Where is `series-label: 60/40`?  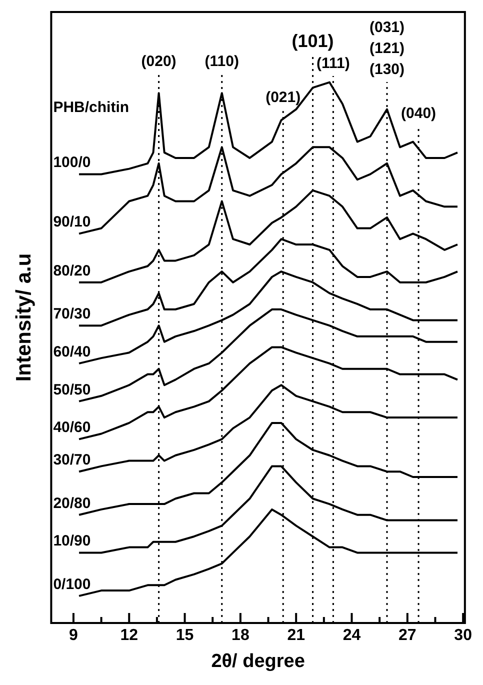
series-label: 60/40 is located at coordinates (72, 351).